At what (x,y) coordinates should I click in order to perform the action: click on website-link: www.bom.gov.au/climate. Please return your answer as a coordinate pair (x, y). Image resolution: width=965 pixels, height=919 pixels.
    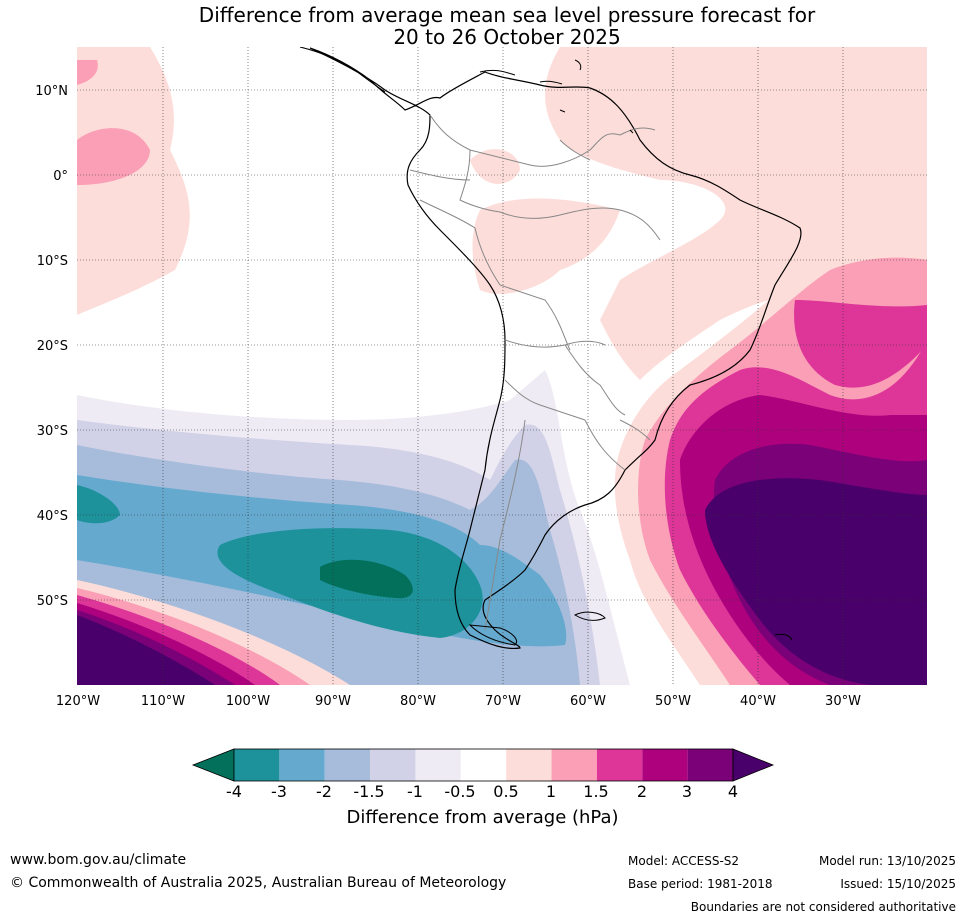
    Looking at the image, I should click on (98, 860).